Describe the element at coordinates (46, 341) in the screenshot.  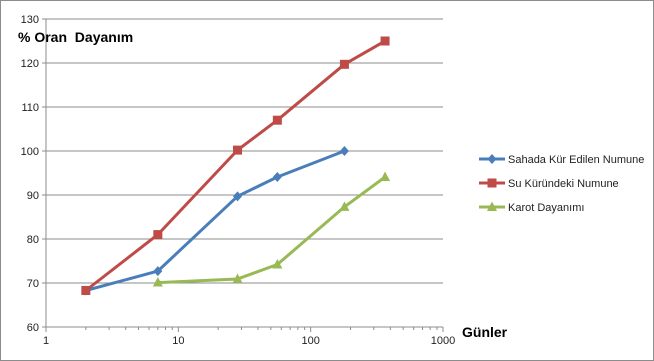
I see `x-tick-label: 1` at that location.